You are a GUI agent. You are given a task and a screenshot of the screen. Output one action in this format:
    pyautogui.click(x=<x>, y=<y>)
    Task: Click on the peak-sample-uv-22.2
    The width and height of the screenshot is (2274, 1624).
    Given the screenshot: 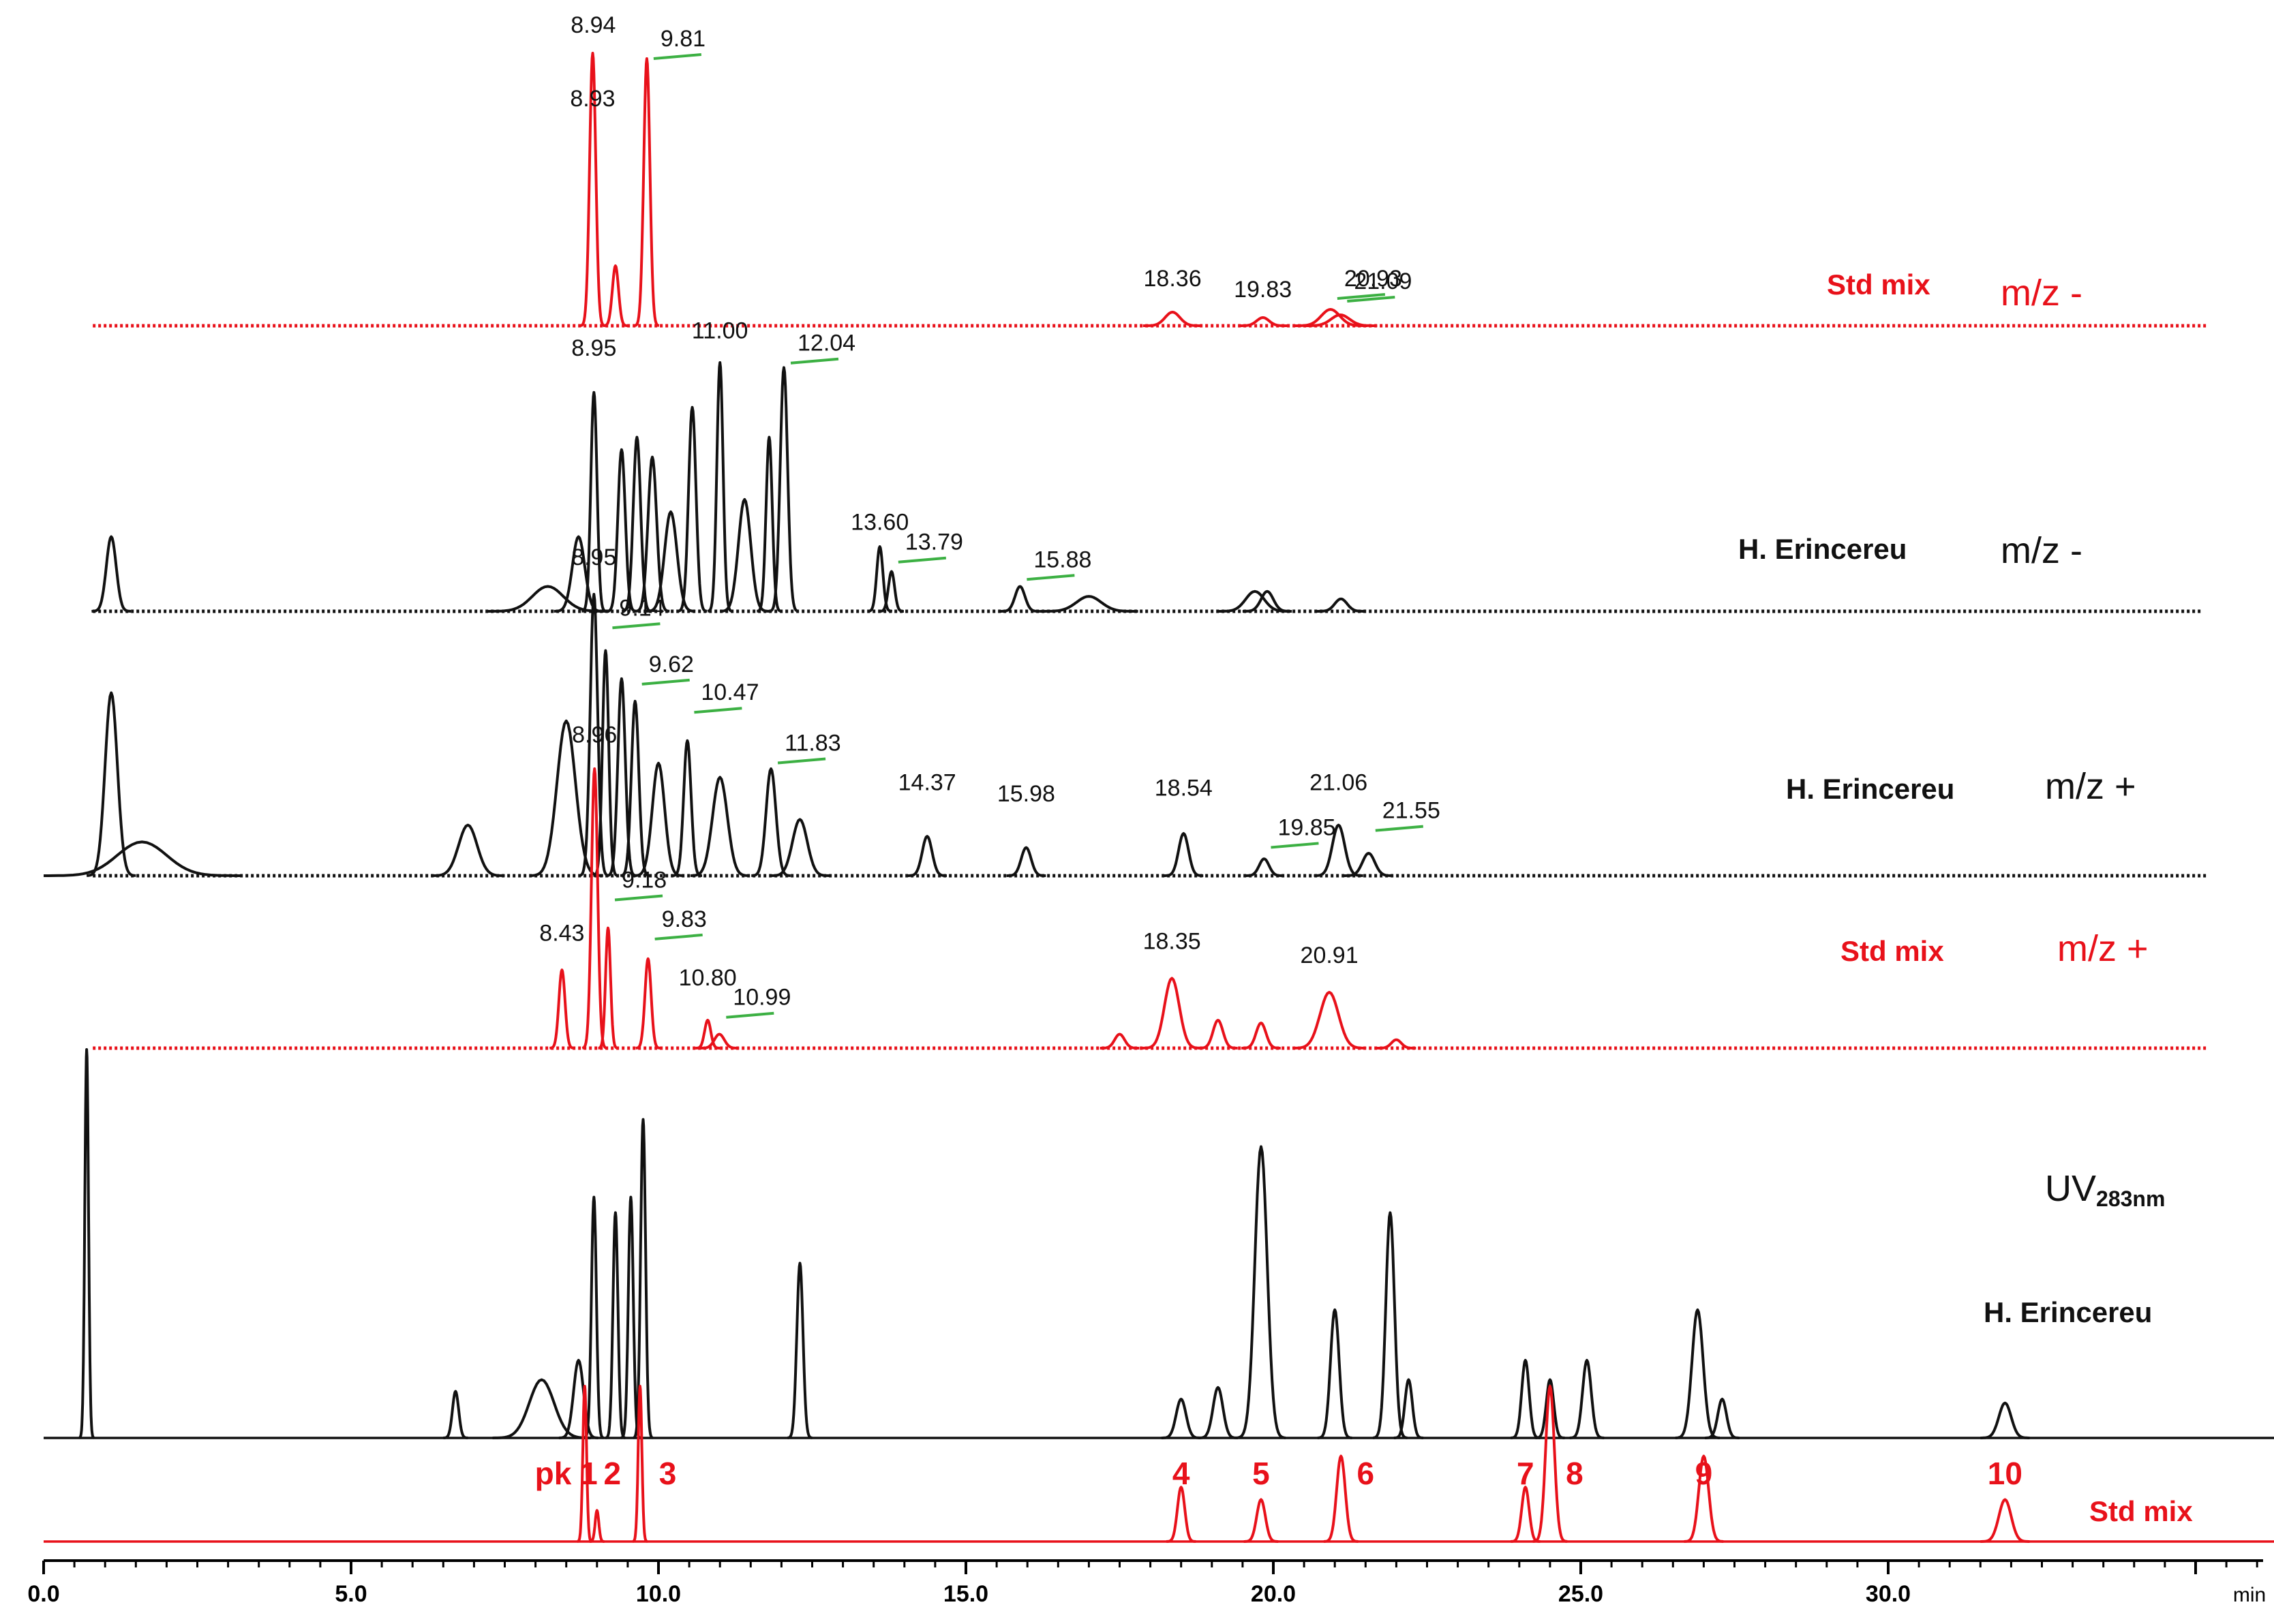 What is the action you would take?
    pyautogui.click(x=1408, y=1408)
    